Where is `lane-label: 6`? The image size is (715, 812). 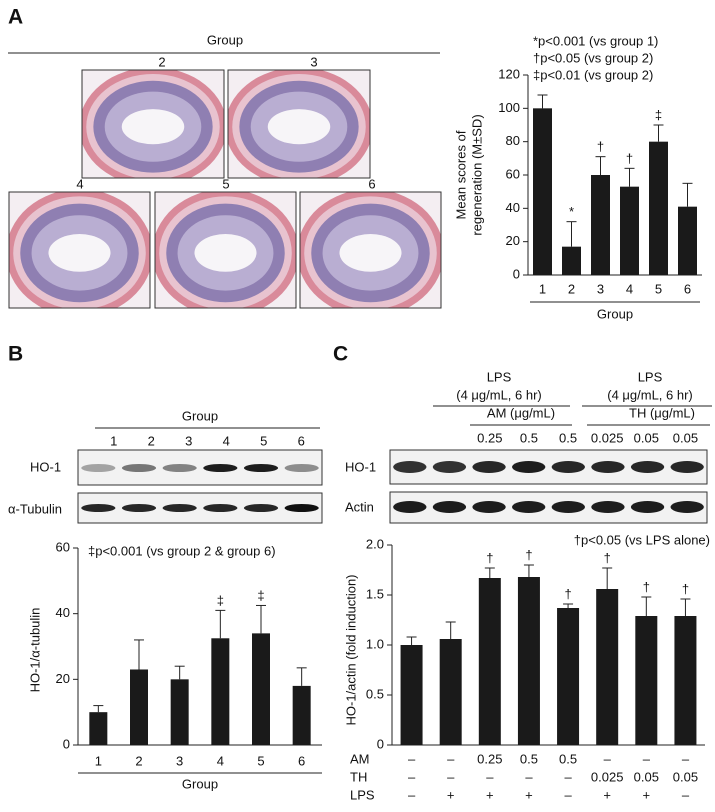 lane-label: 6 is located at coordinates (301, 440).